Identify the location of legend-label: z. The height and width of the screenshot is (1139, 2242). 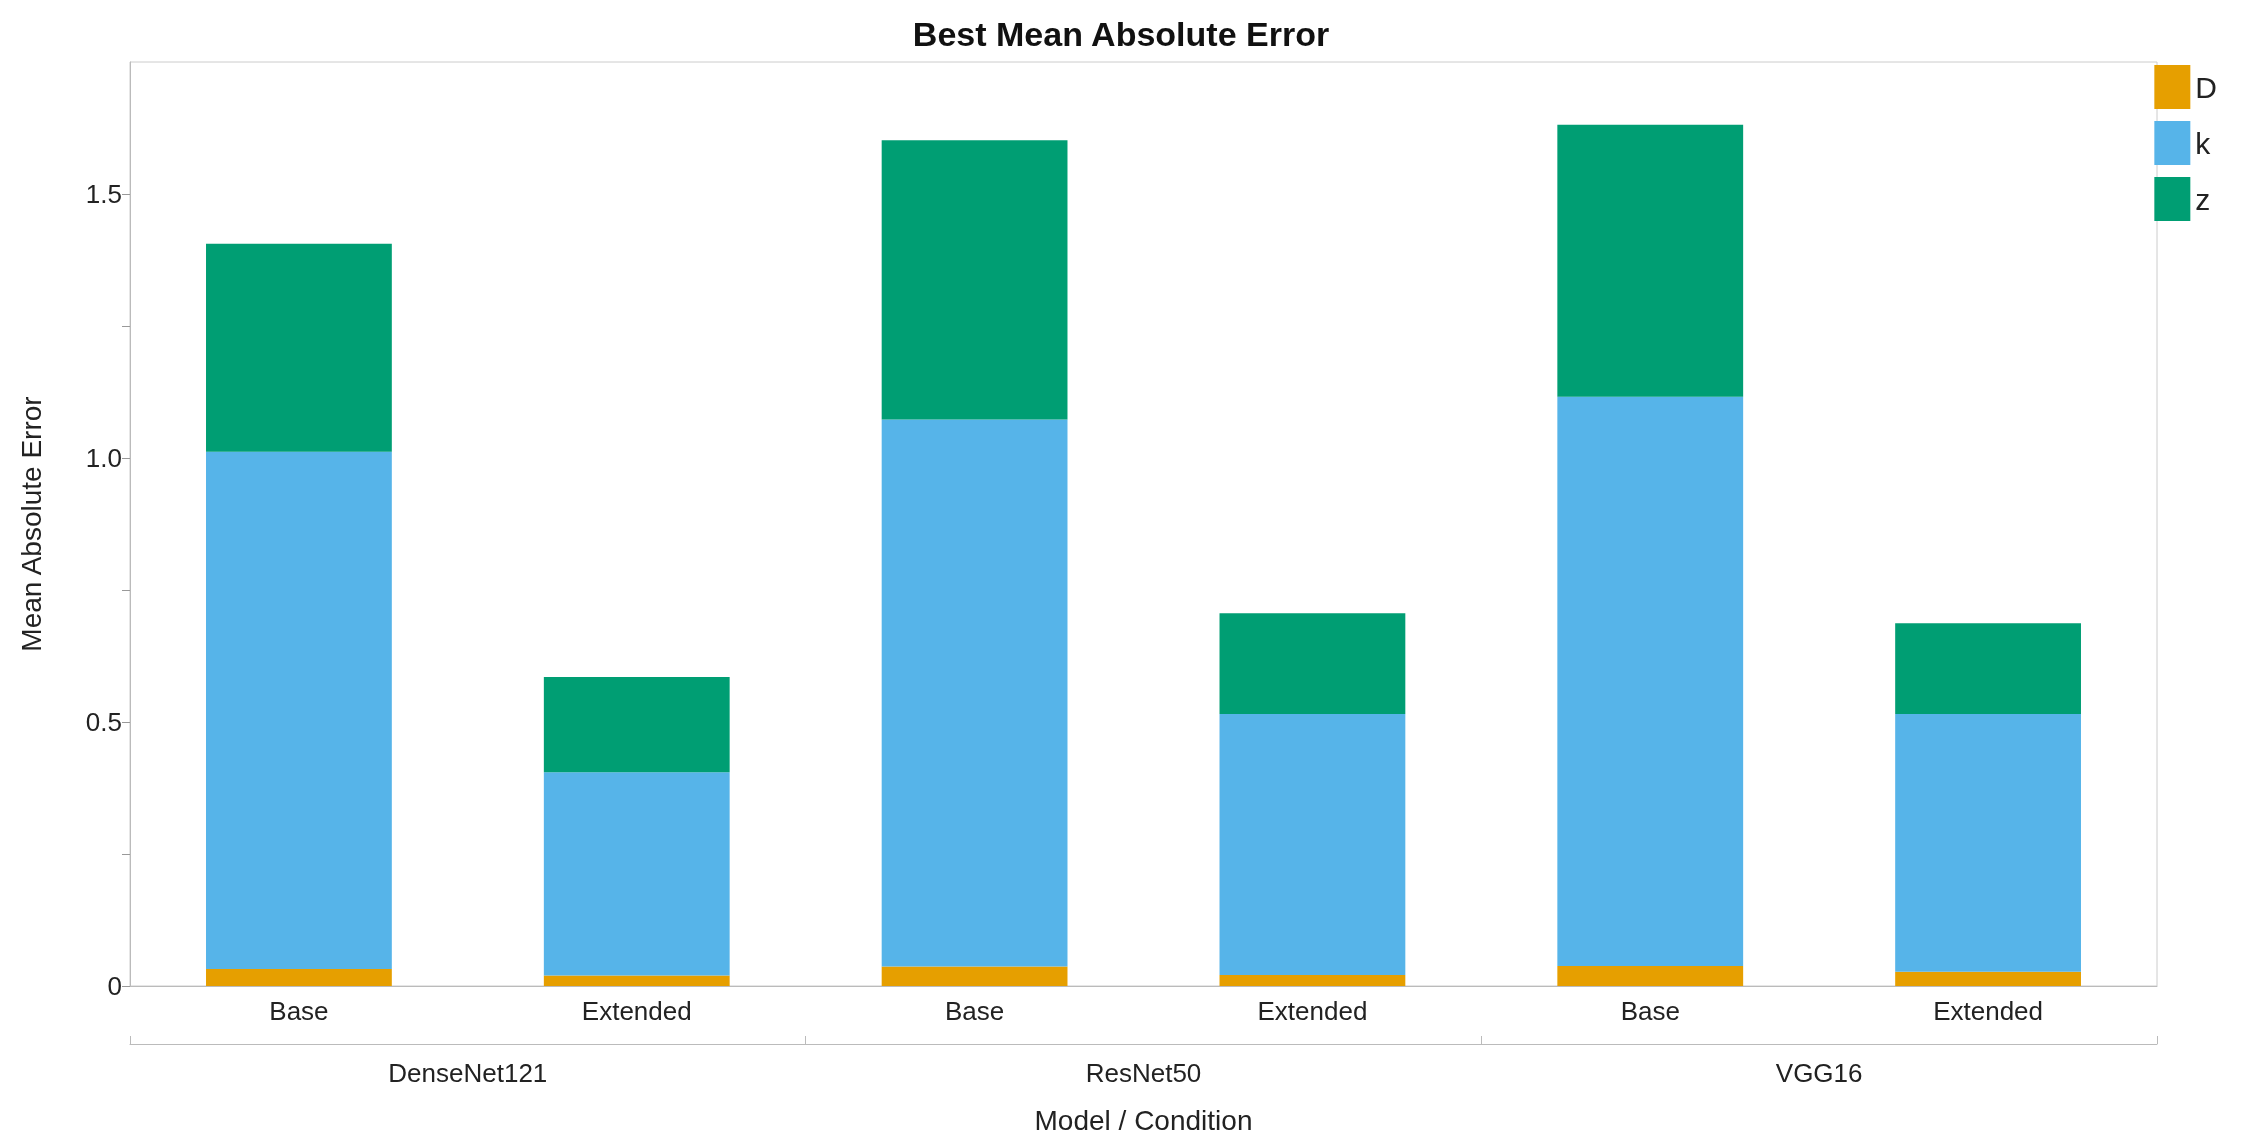
(2203, 199).